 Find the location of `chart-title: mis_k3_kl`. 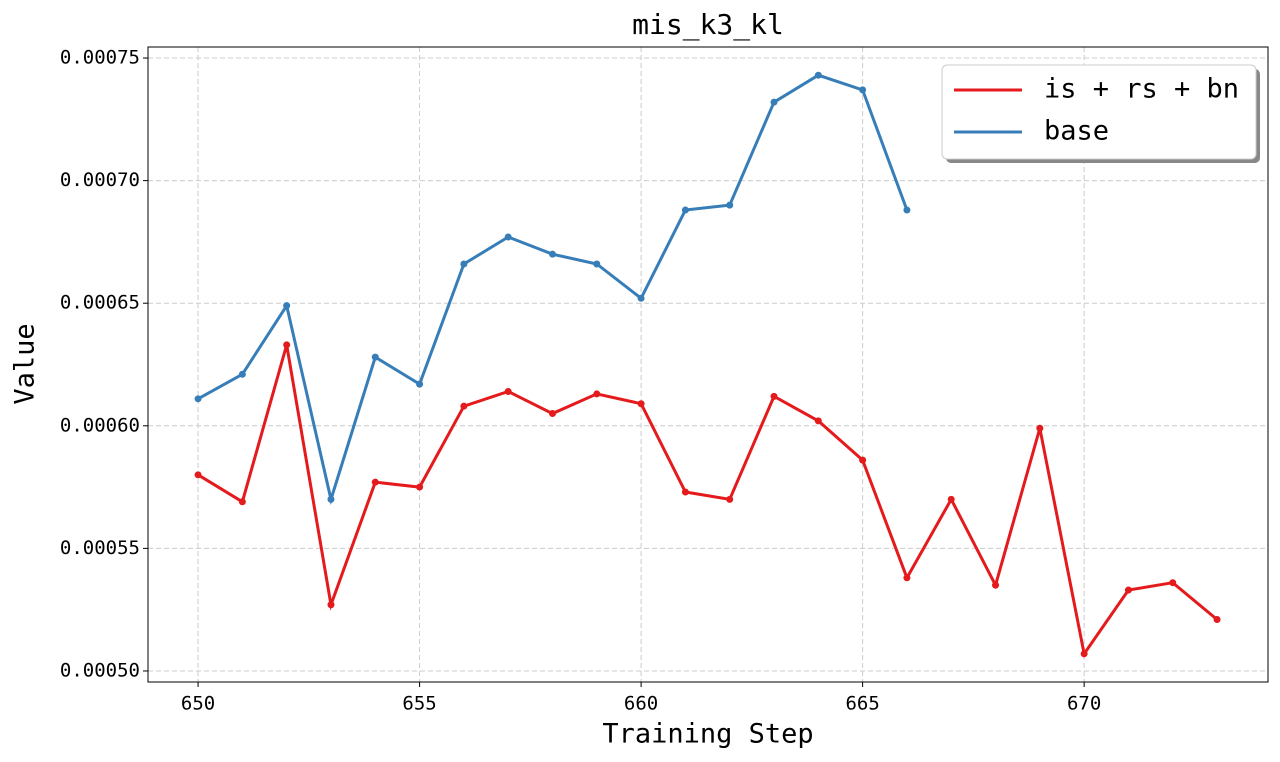

chart-title: mis_k3_kl is located at coordinates (708, 25).